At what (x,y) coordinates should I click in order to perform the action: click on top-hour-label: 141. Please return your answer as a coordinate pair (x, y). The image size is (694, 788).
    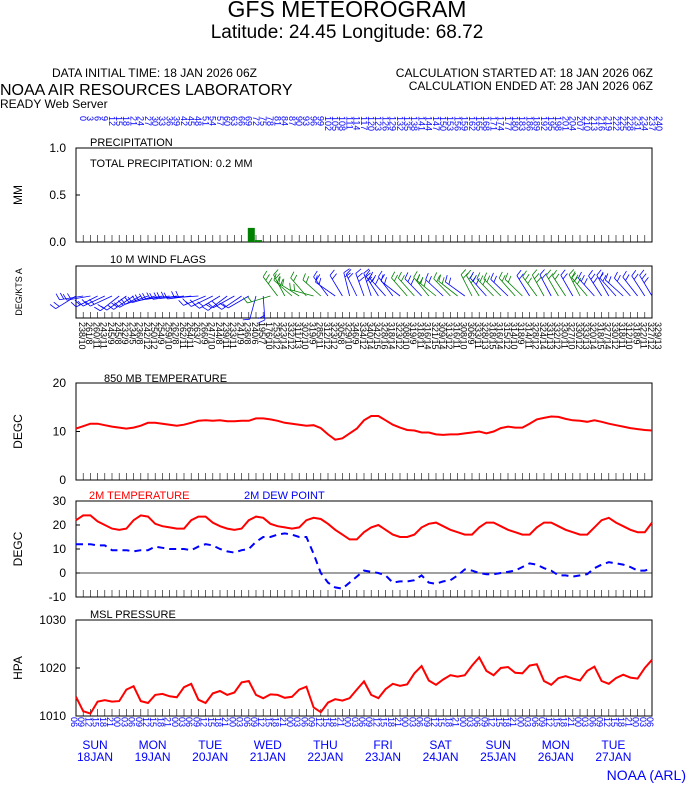
    Looking at the image, I should click on (421, 123).